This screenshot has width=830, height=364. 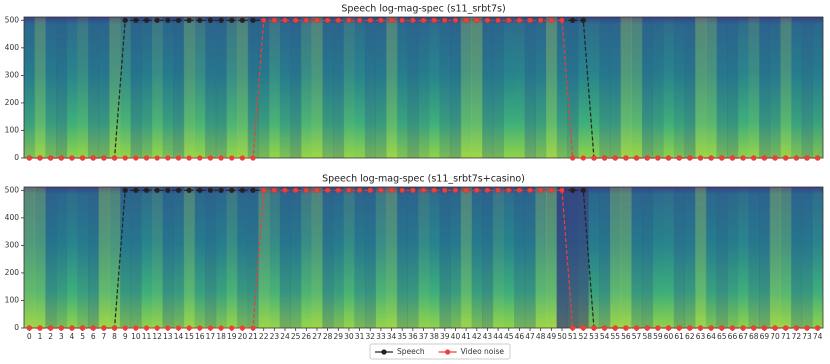 I want to click on x-tick-label: 12, so click(x=157, y=336).